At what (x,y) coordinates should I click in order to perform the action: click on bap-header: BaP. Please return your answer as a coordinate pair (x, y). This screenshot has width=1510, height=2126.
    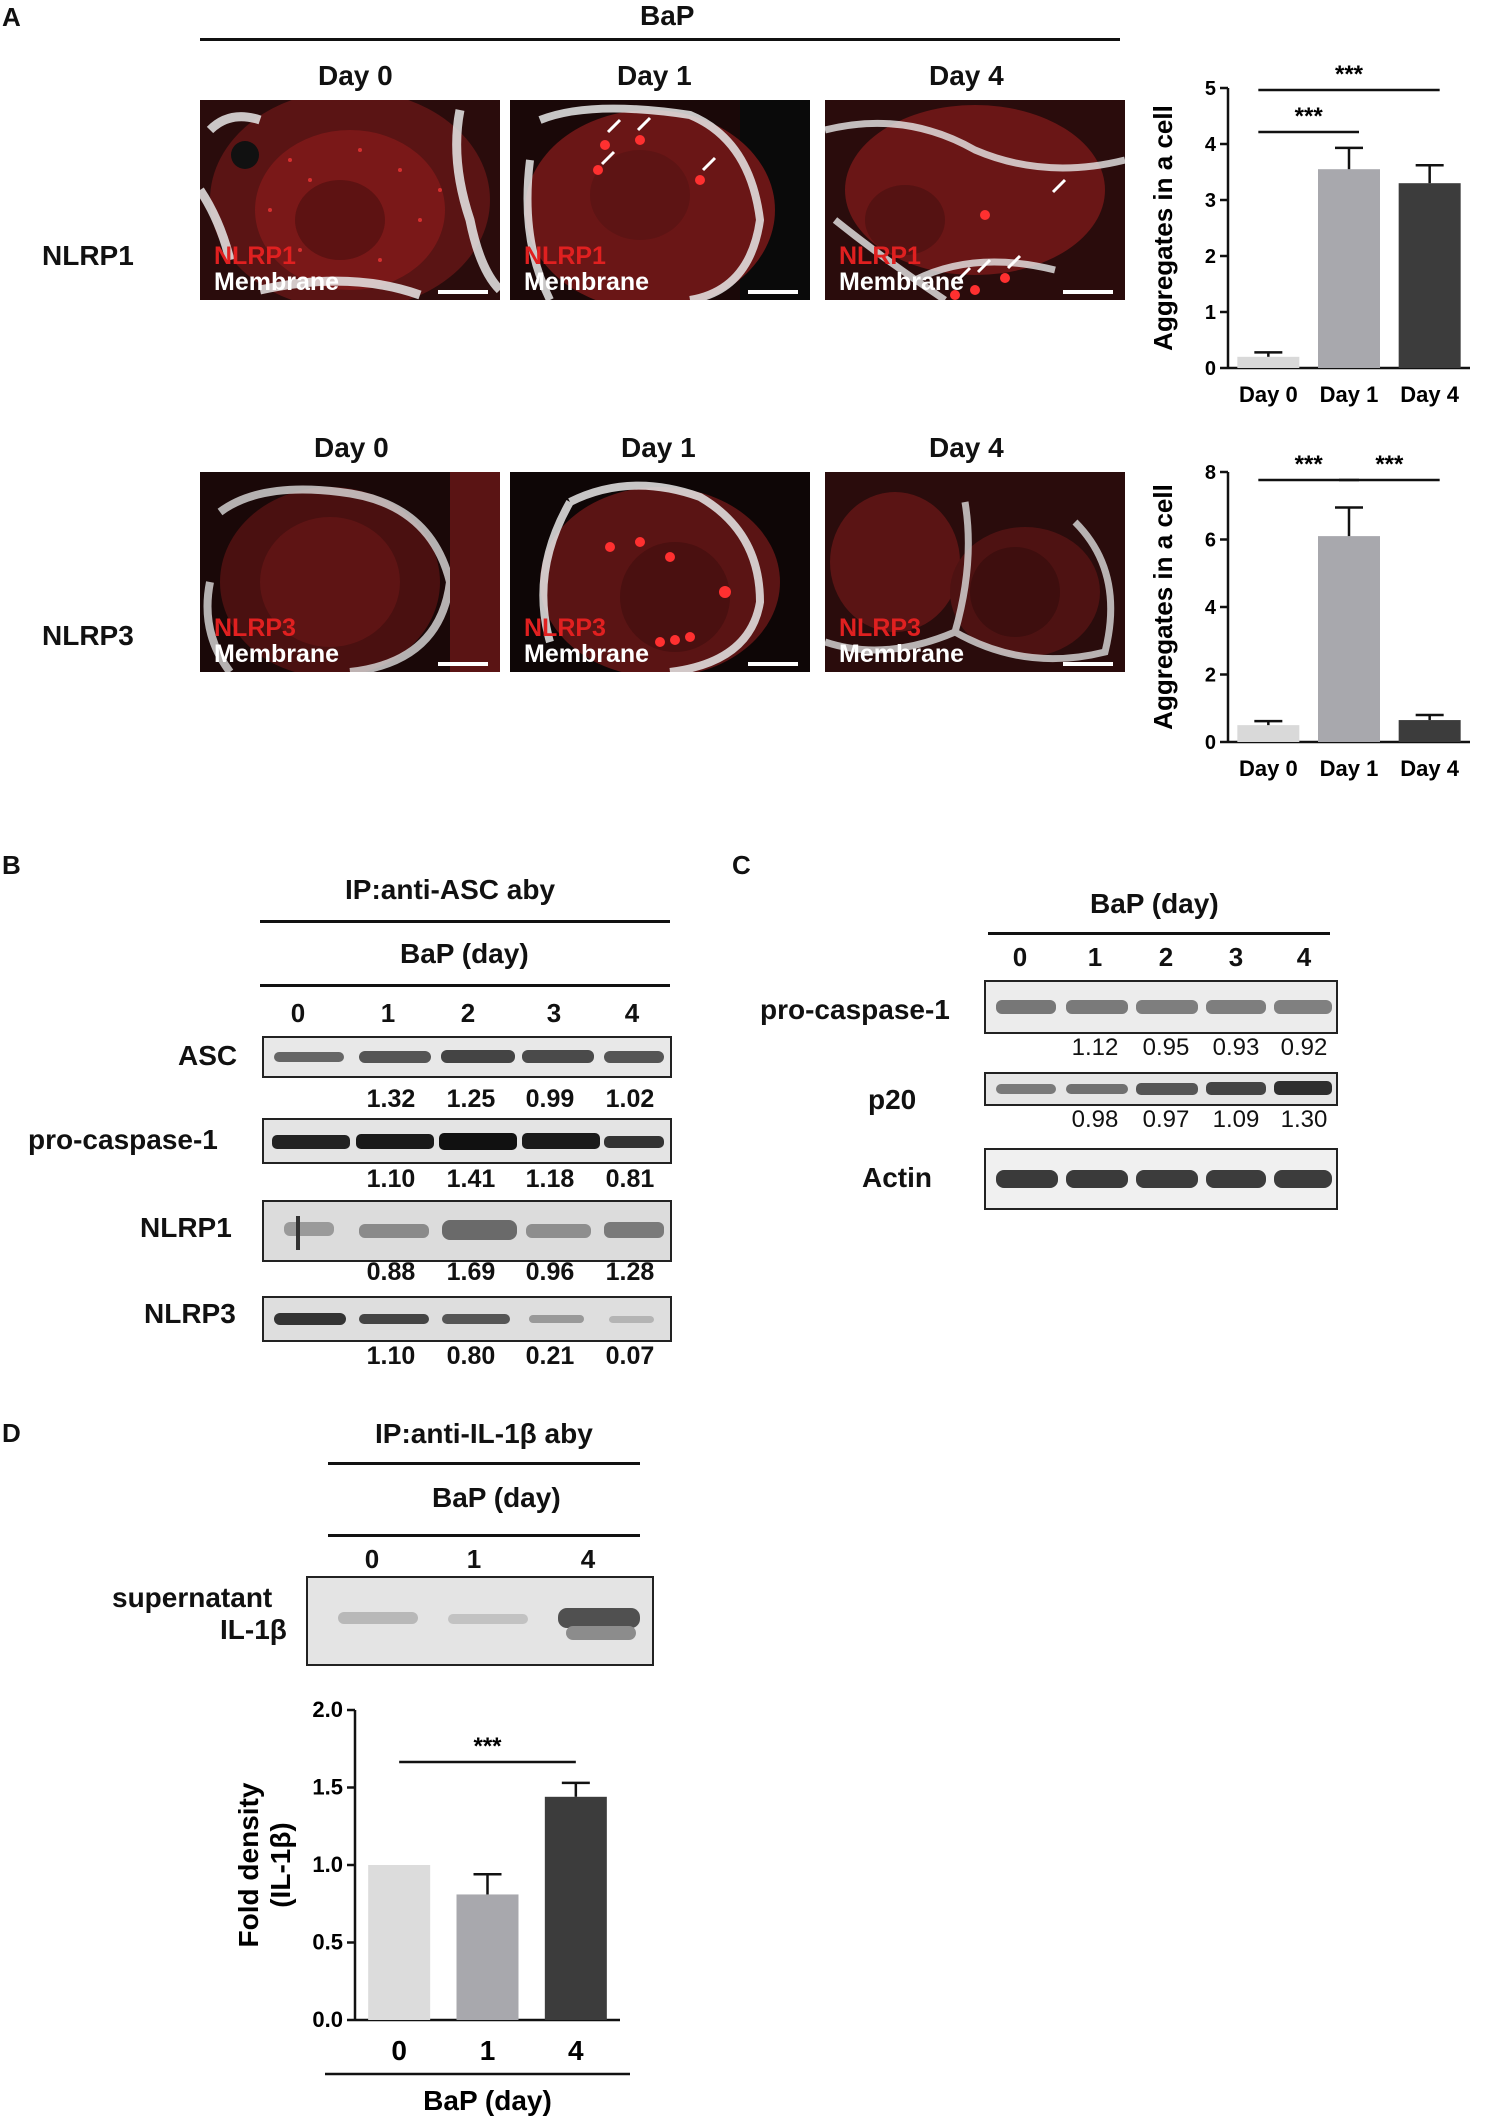
    Looking at the image, I should click on (667, 15).